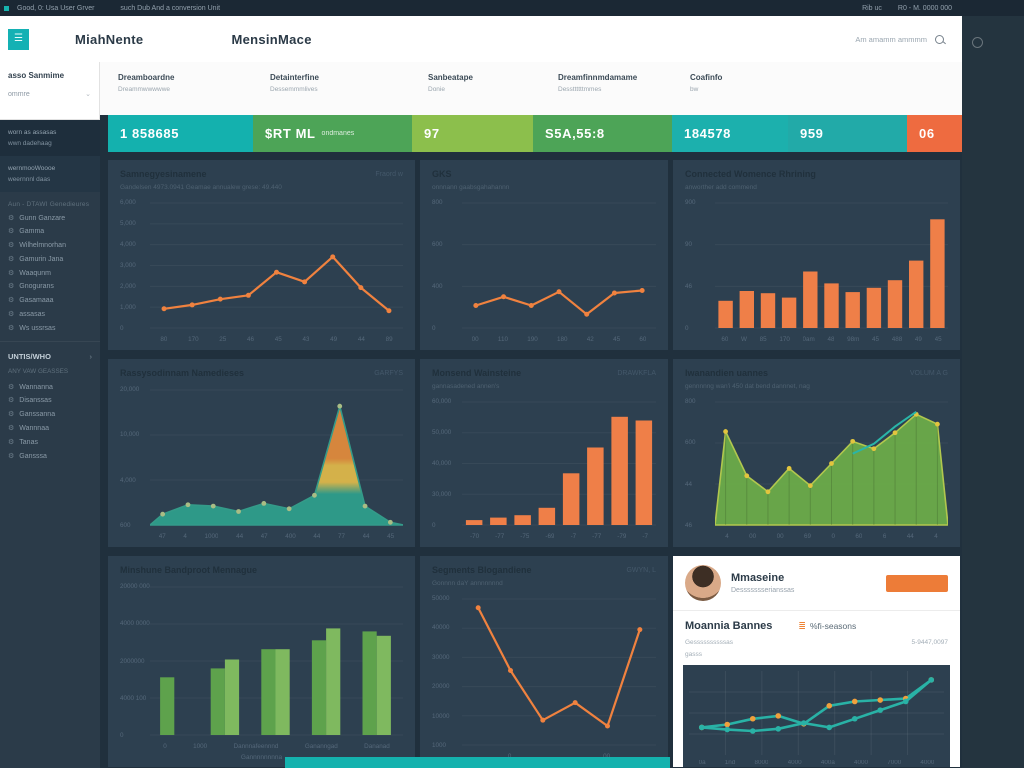 The height and width of the screenshot is (768, 1024). I want to click on account-sub-label: ommre, so click(19, 94).